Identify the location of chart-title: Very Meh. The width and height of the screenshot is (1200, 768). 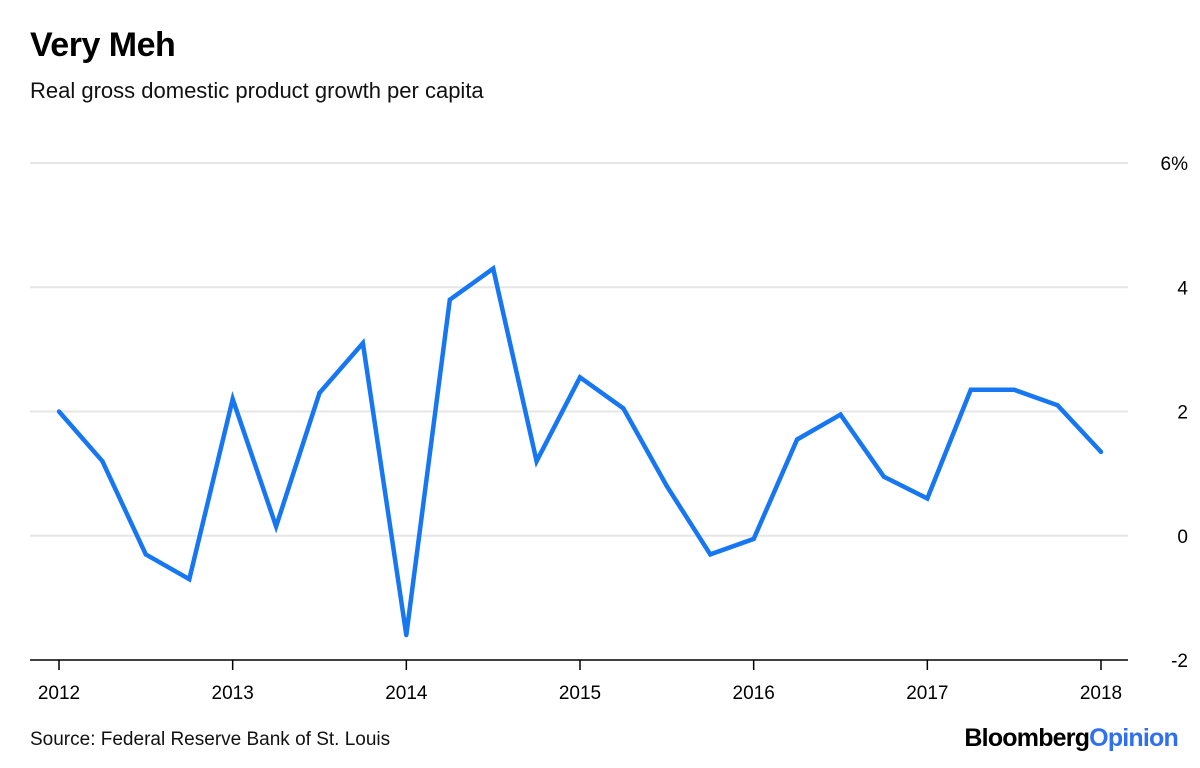
(103, 45).